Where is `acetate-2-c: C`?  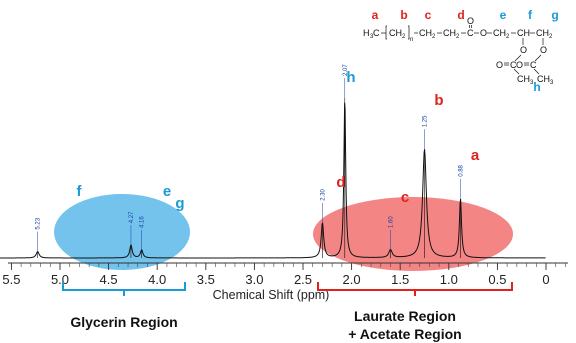 acetate-2-c: C is located at coordinates (533, 65).